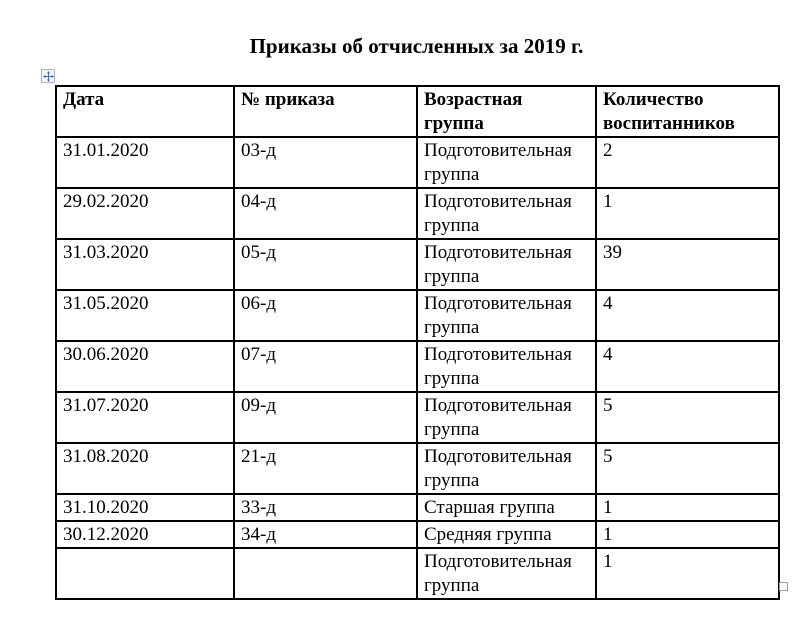  I want to click on table-move-handle, so click(48, 76).